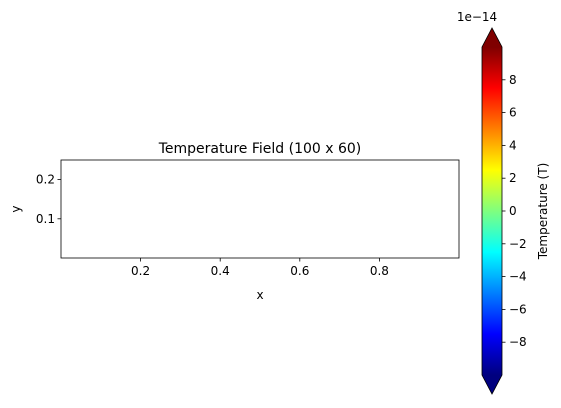  What do you see at coordinates (220, 271) in the screenshot?
I see `x-tick-label: 0.4` at bounding box center [220, 271].